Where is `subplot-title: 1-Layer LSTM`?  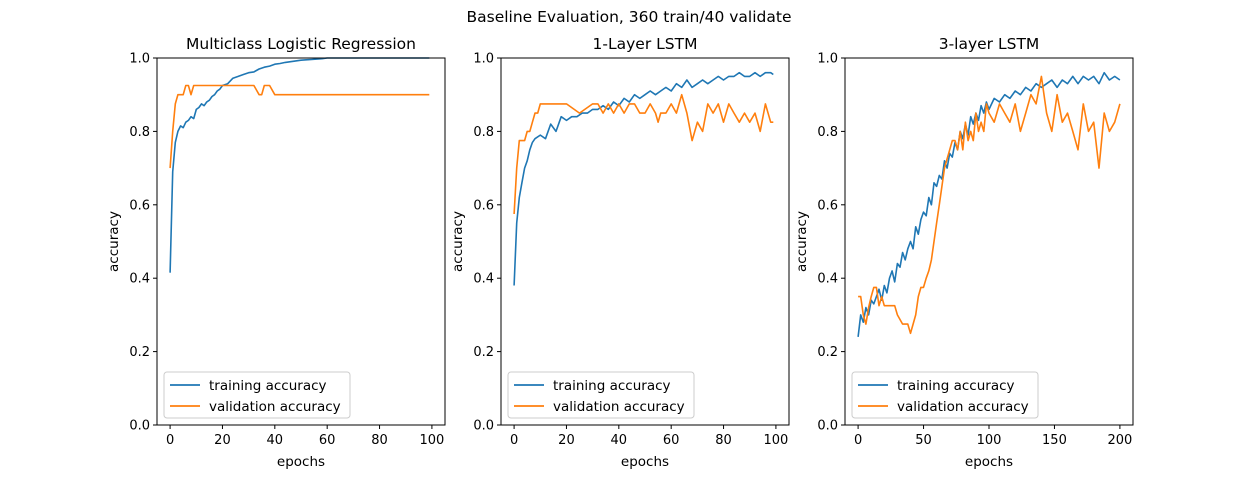 subplot-title: 1-Layer LSTM is located at coordinates (645, 44).